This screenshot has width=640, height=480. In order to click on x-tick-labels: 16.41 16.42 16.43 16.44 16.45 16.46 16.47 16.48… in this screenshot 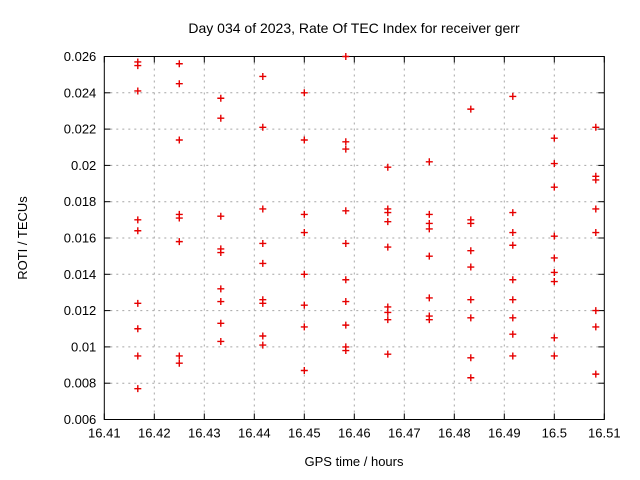, I will do `click(354, 433)`.